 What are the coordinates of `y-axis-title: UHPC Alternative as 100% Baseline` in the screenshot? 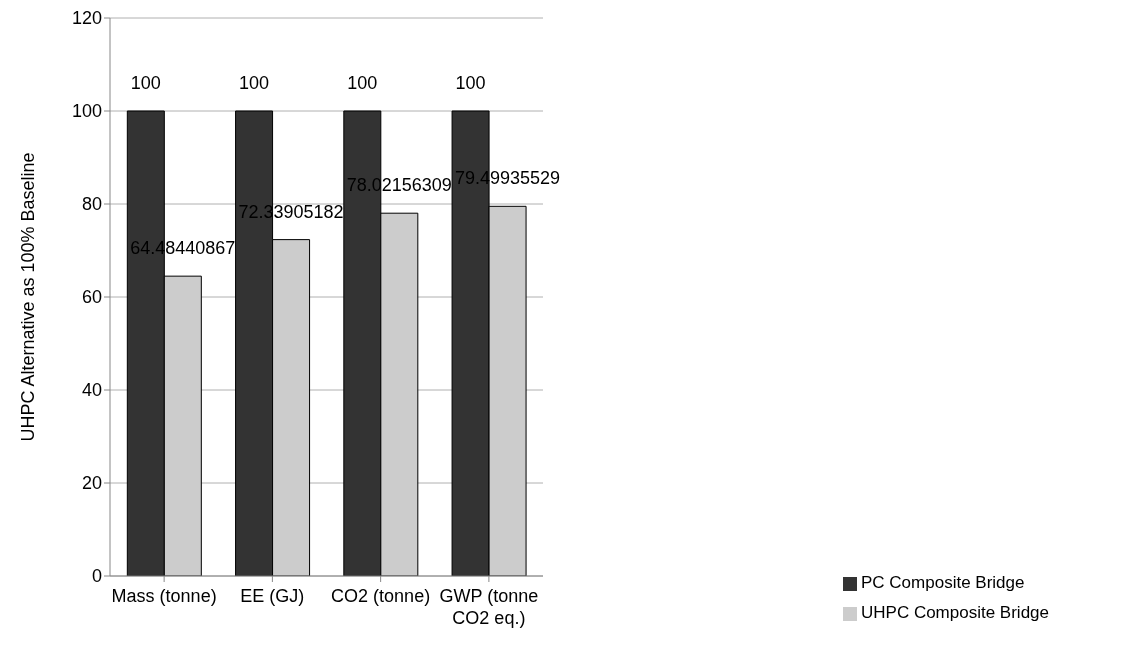 It's located at (28, 297).